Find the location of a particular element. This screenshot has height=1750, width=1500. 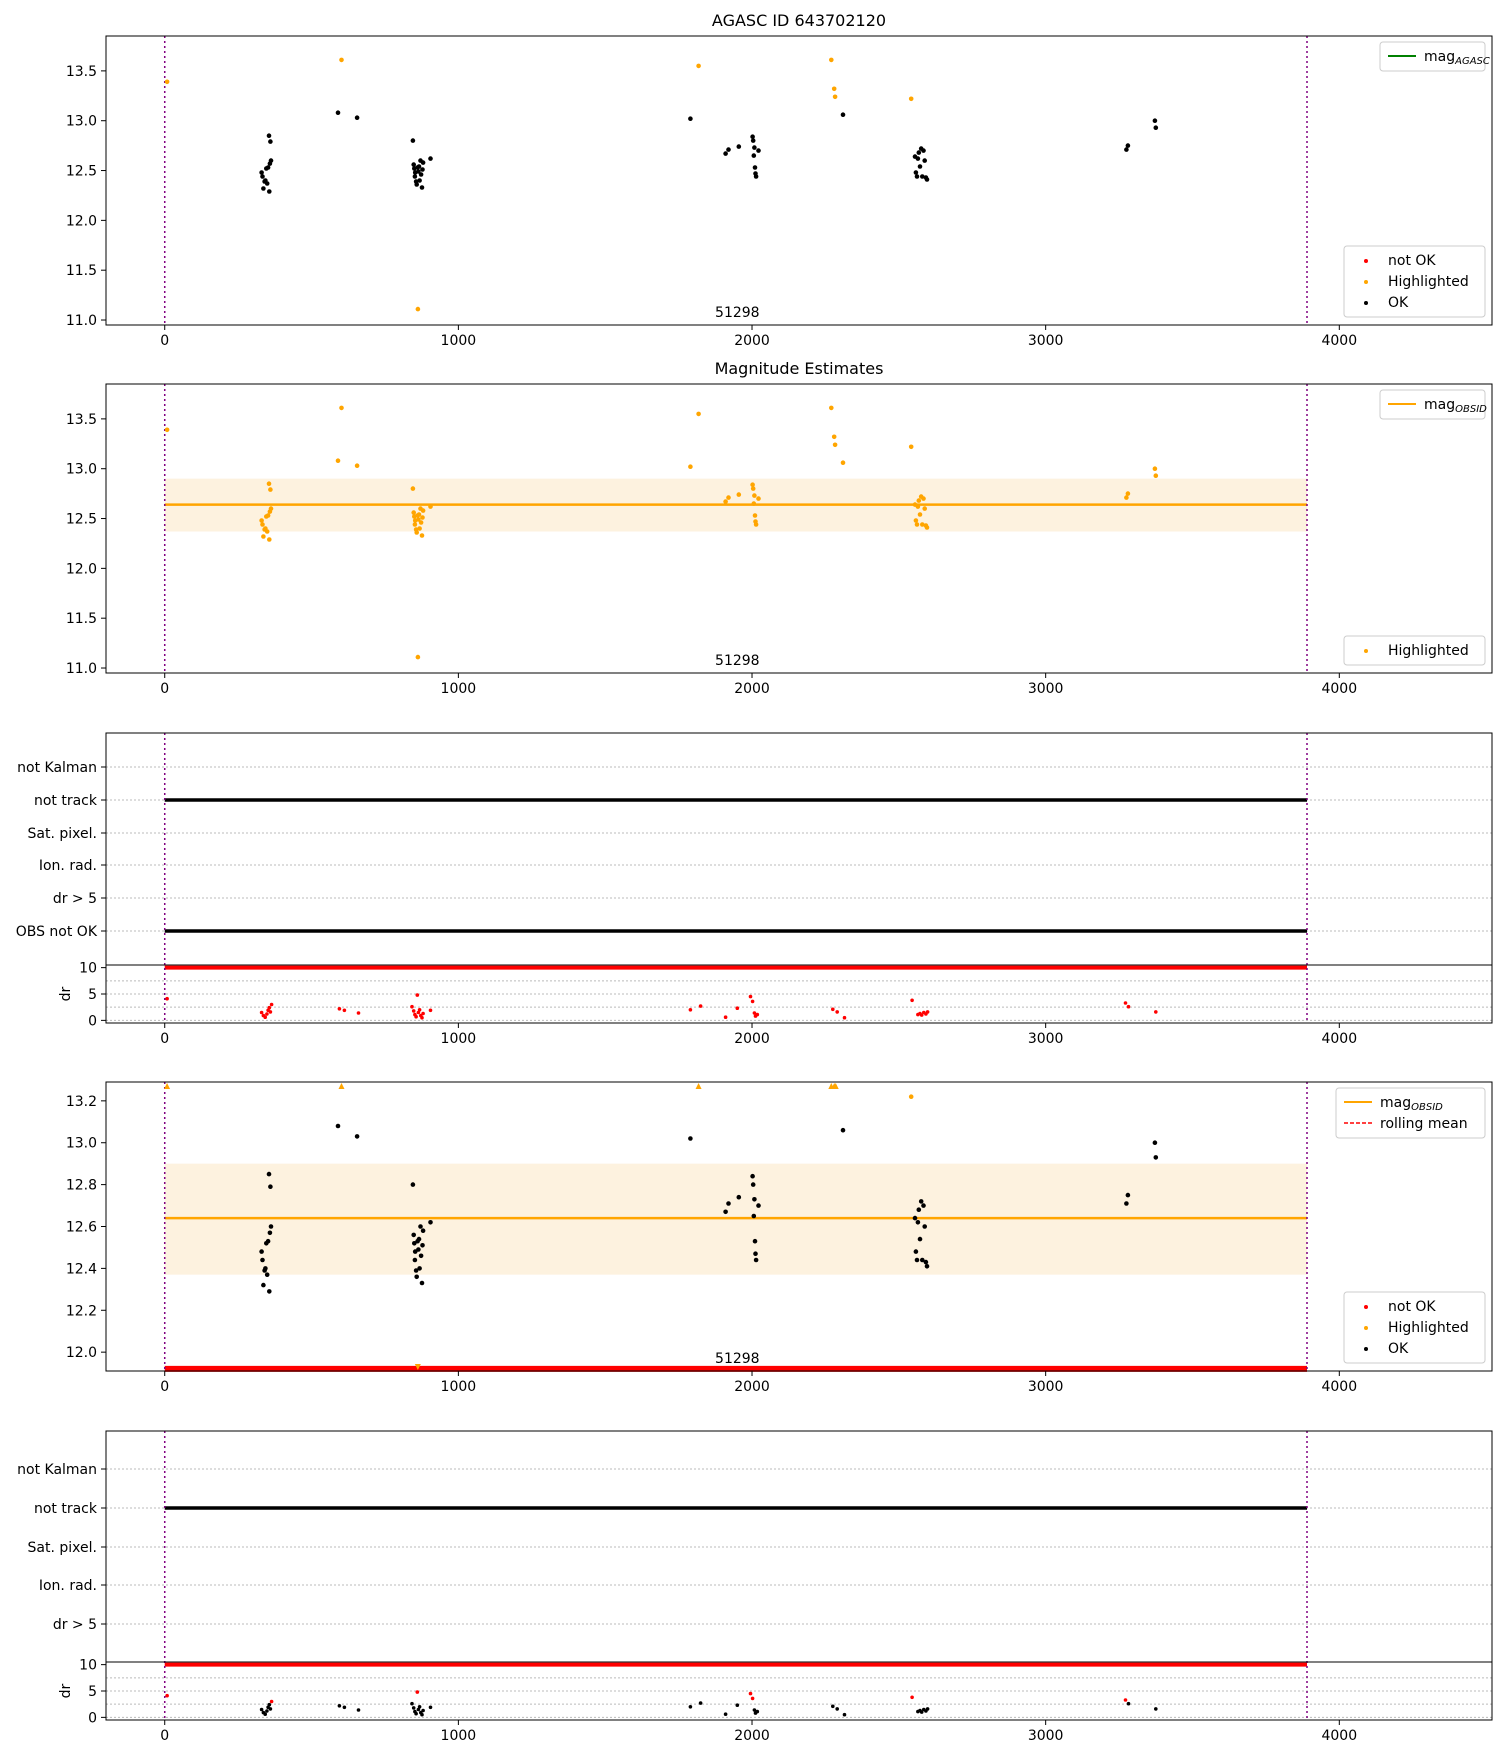

legend-label-text: mag is located at coordinates (1439, 57).